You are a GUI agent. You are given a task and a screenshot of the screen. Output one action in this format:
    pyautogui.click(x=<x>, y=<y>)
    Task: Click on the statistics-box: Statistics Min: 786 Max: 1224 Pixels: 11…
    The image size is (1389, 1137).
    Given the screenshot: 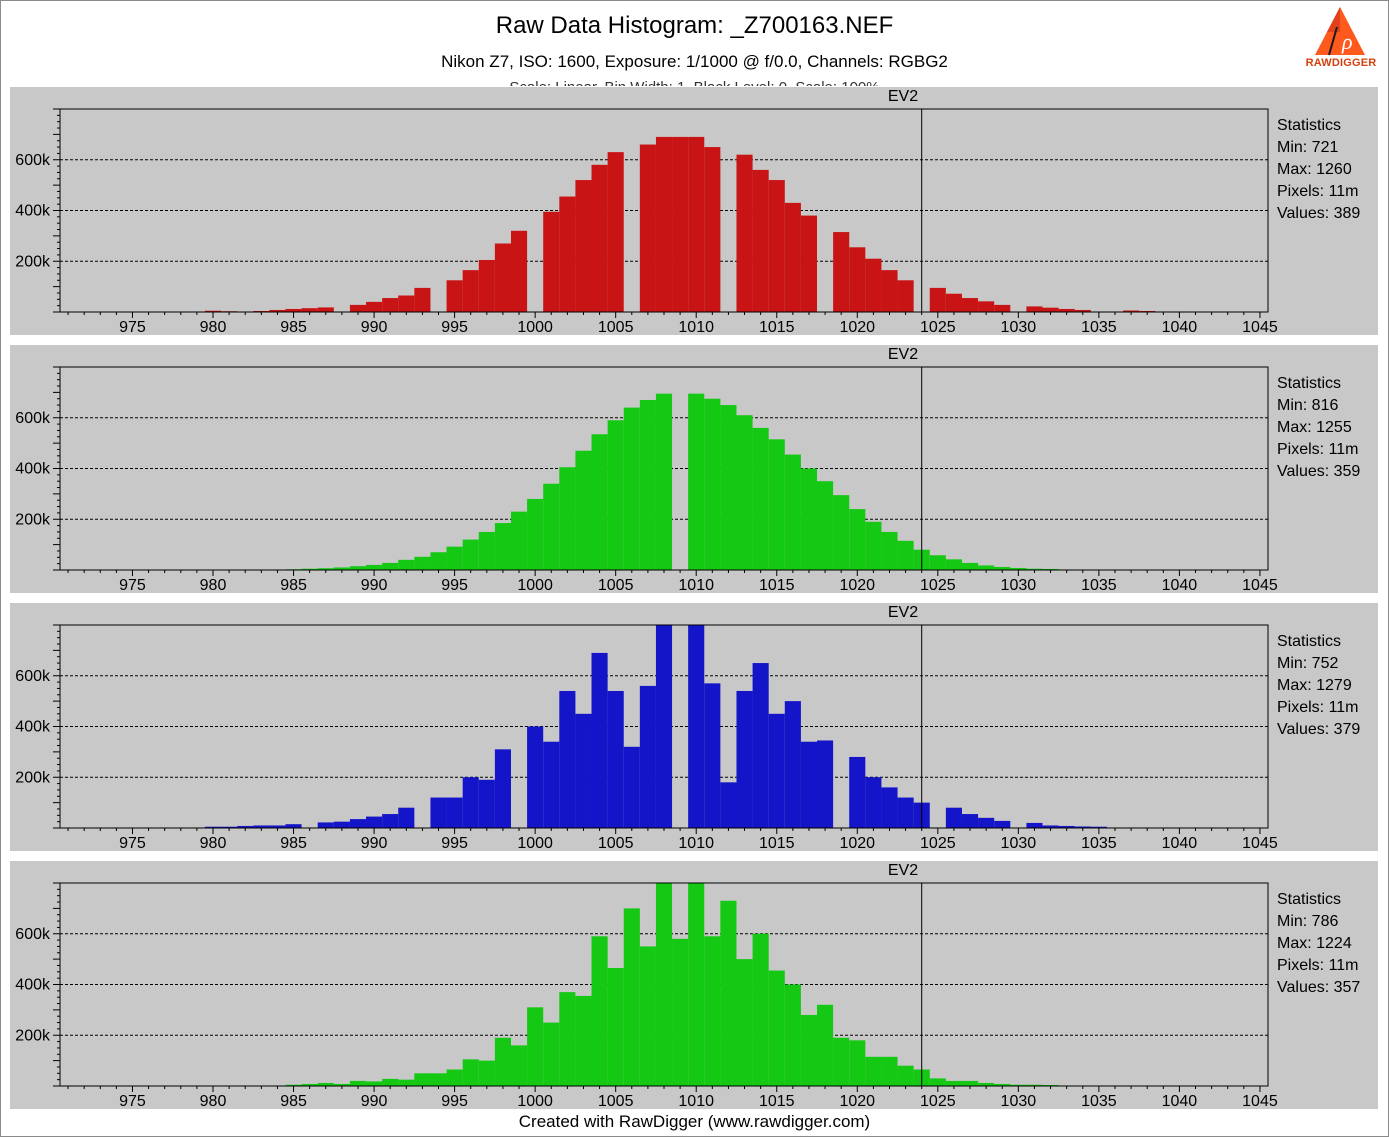 What is the action you would take?
    pyautogui.click(x=1318, y=944)
    